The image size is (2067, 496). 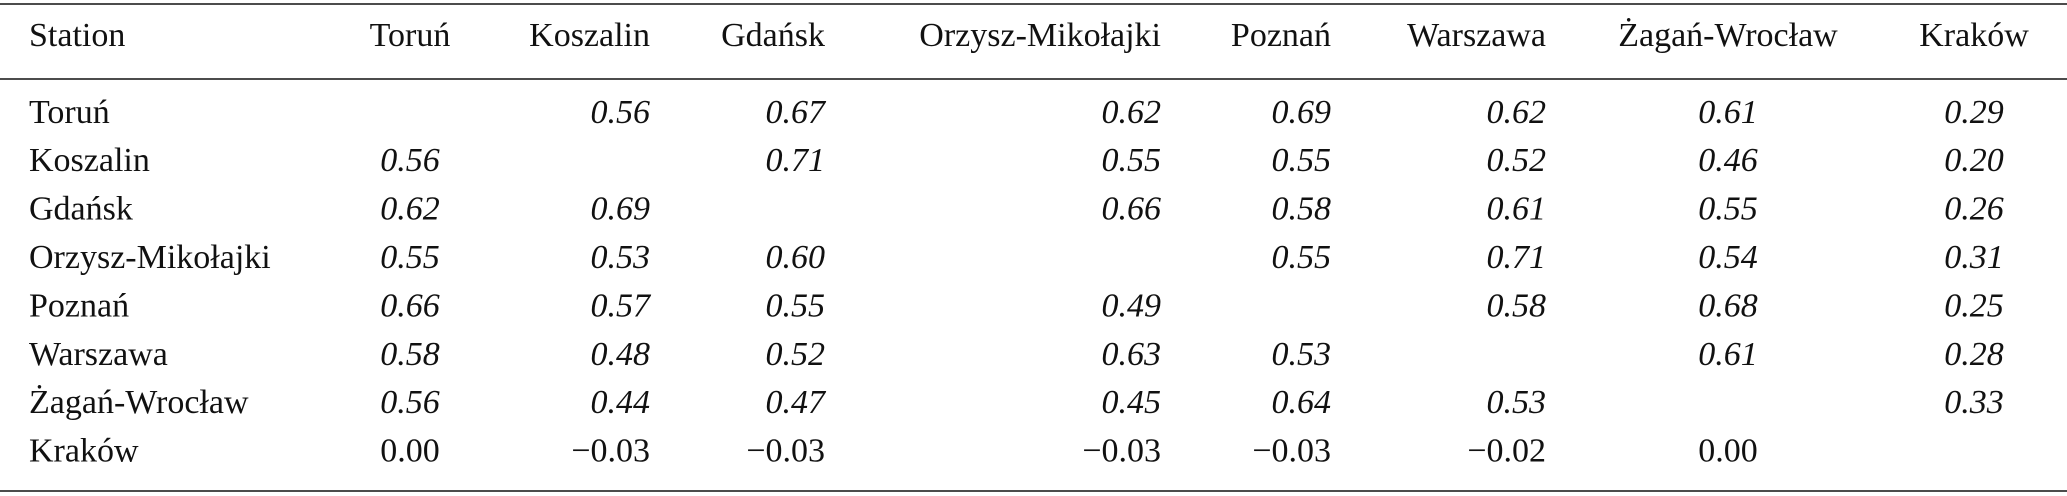 What do you see at coordinates (1728, 35) in the screenshot?
I see `header-cell: Żagań-Wrocław` at bounding box center [1728, 35].